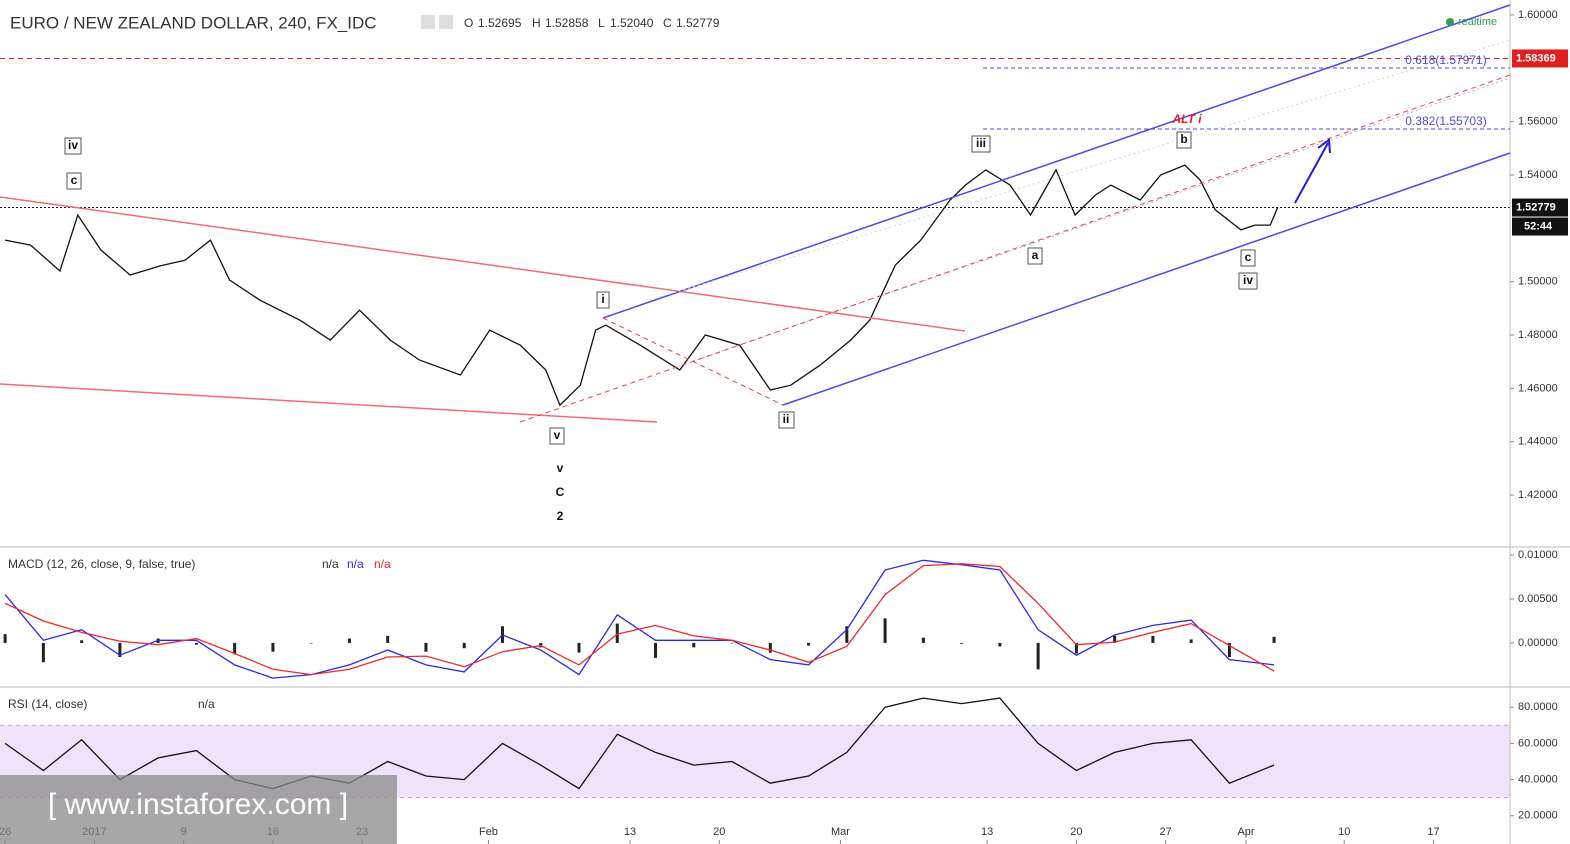 Image resolution: width=1570 pixels, height=844 pixels. Describe the element at coordinates (198, 804) in the screenshot. I see `watermark: [ www.instaforex.com ]` at that location.